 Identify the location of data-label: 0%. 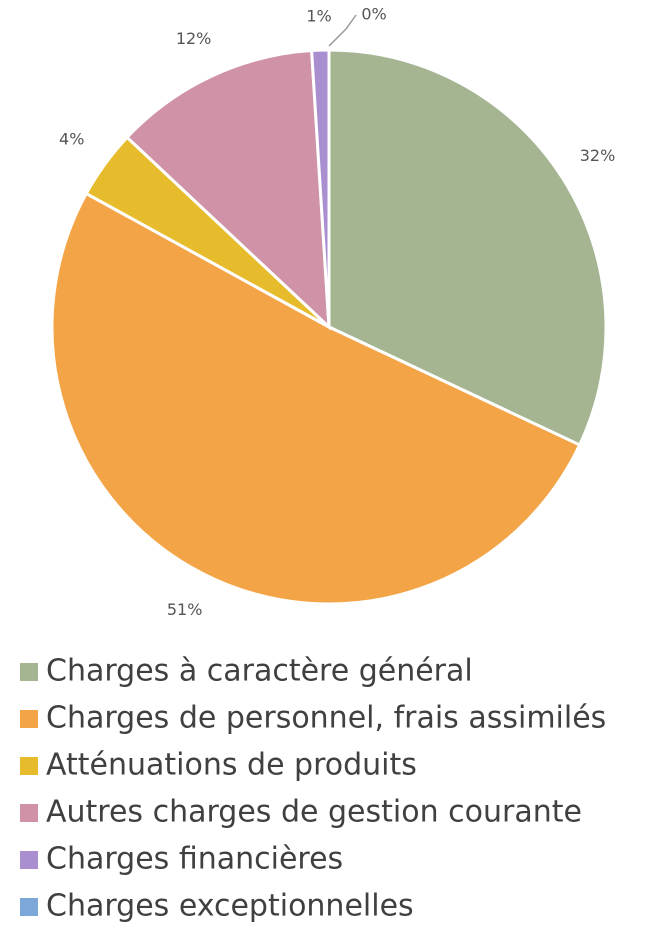
(373, 14).